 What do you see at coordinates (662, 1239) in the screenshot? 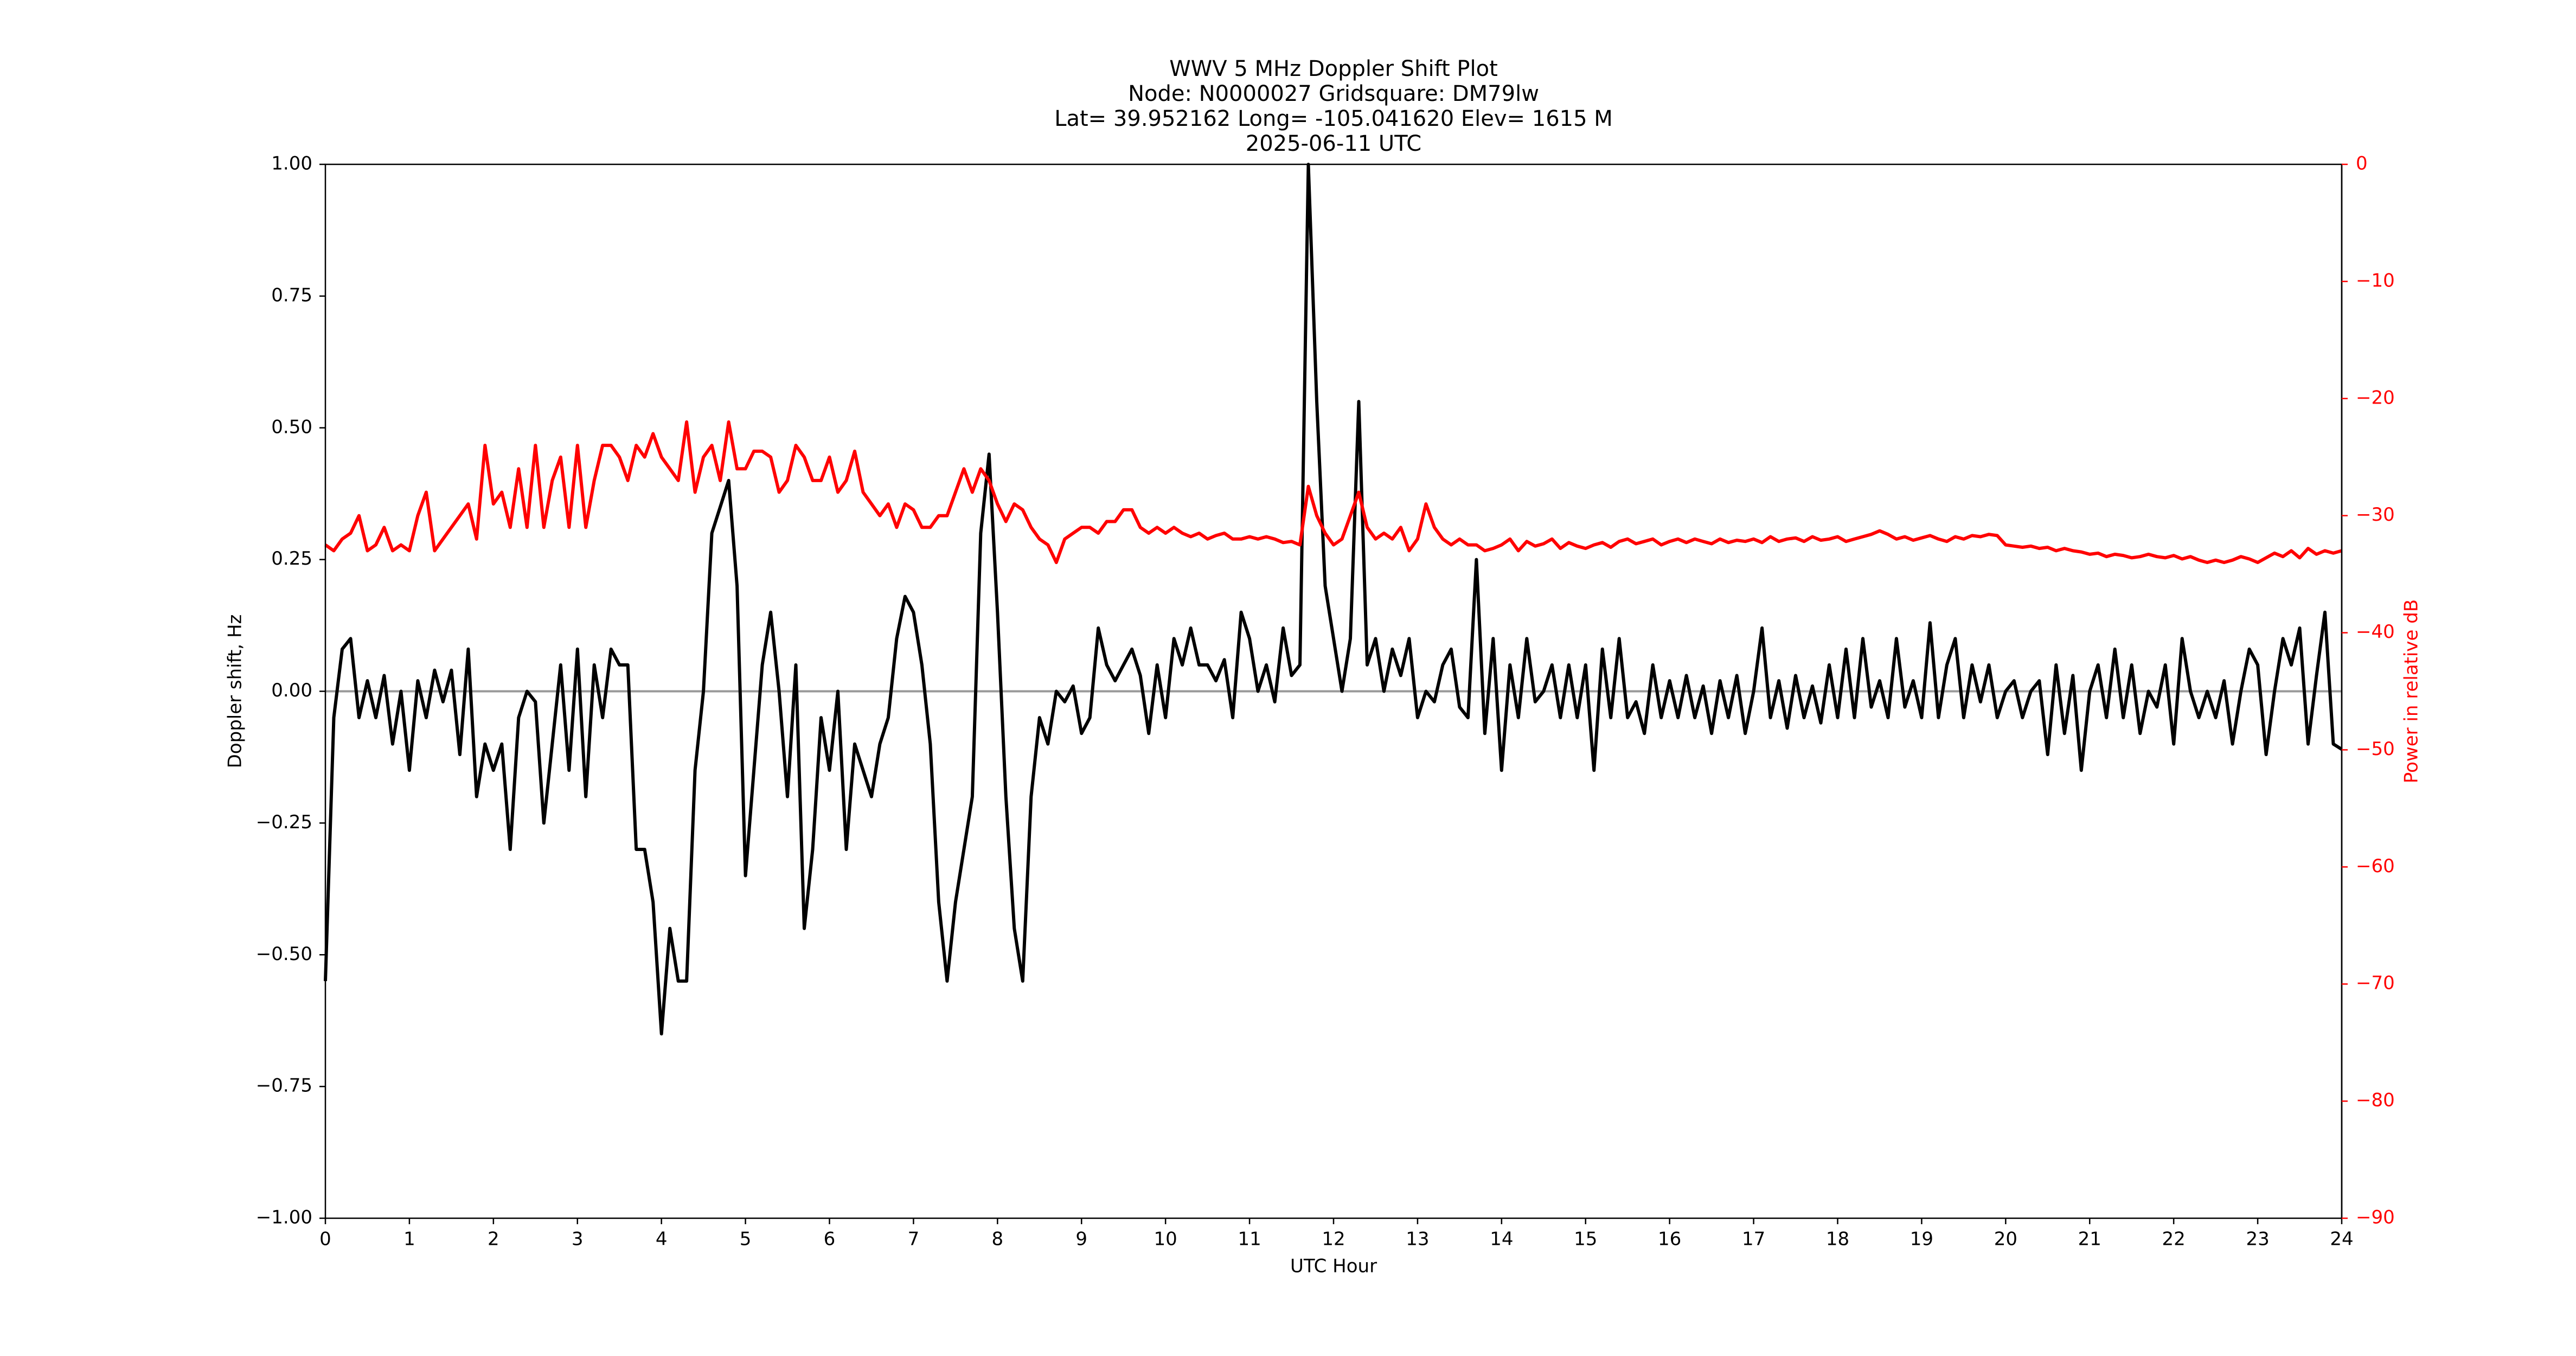
I see `x-tick-label: 4` at bounding box center [662, 1239].